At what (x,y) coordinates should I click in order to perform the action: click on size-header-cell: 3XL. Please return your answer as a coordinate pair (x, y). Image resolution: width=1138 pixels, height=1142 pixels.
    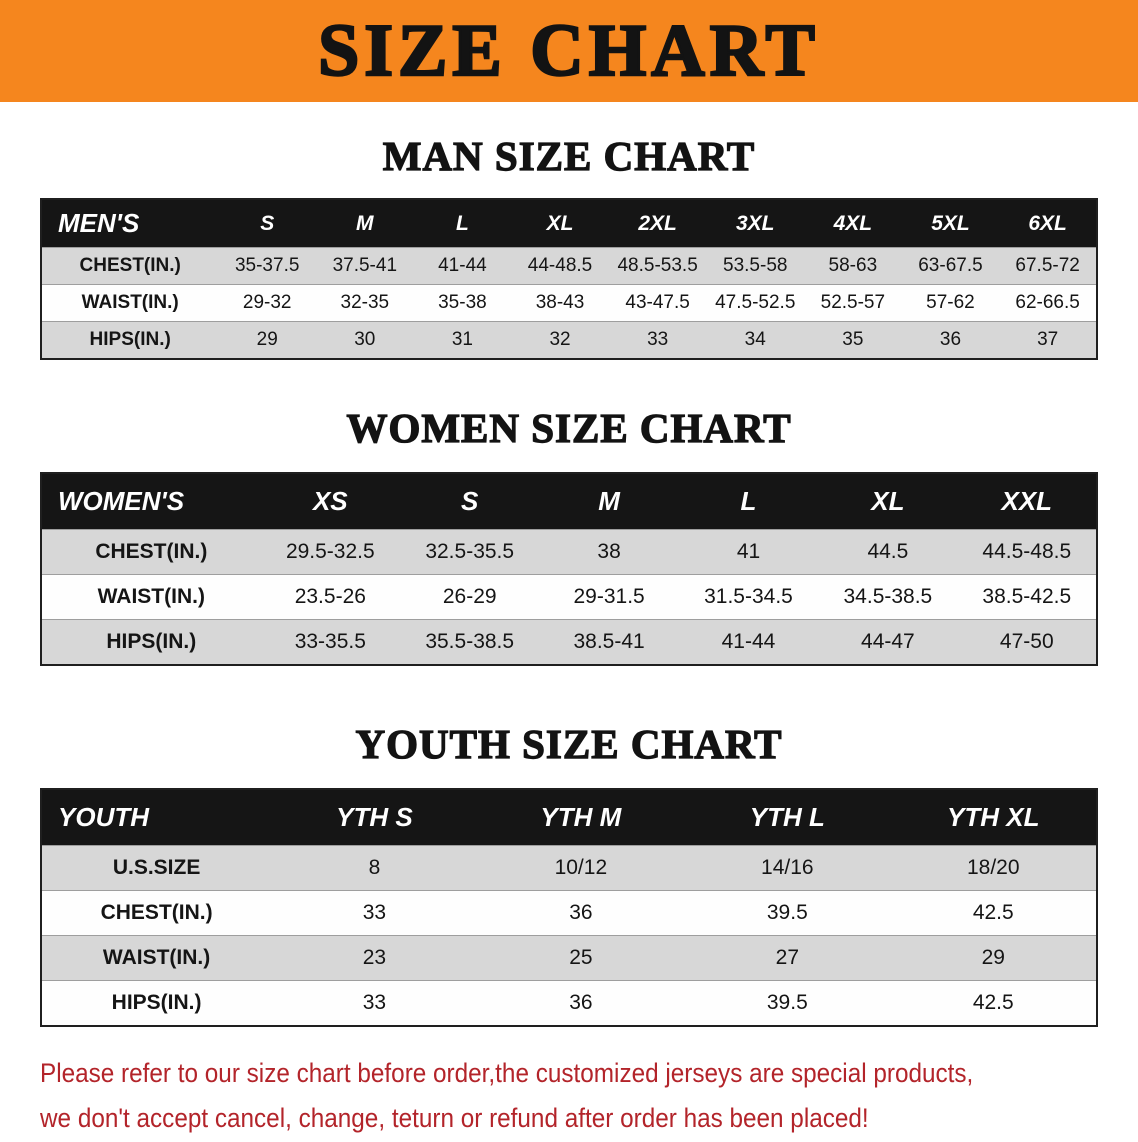
    Looking at the image, I should click on (755, 223).